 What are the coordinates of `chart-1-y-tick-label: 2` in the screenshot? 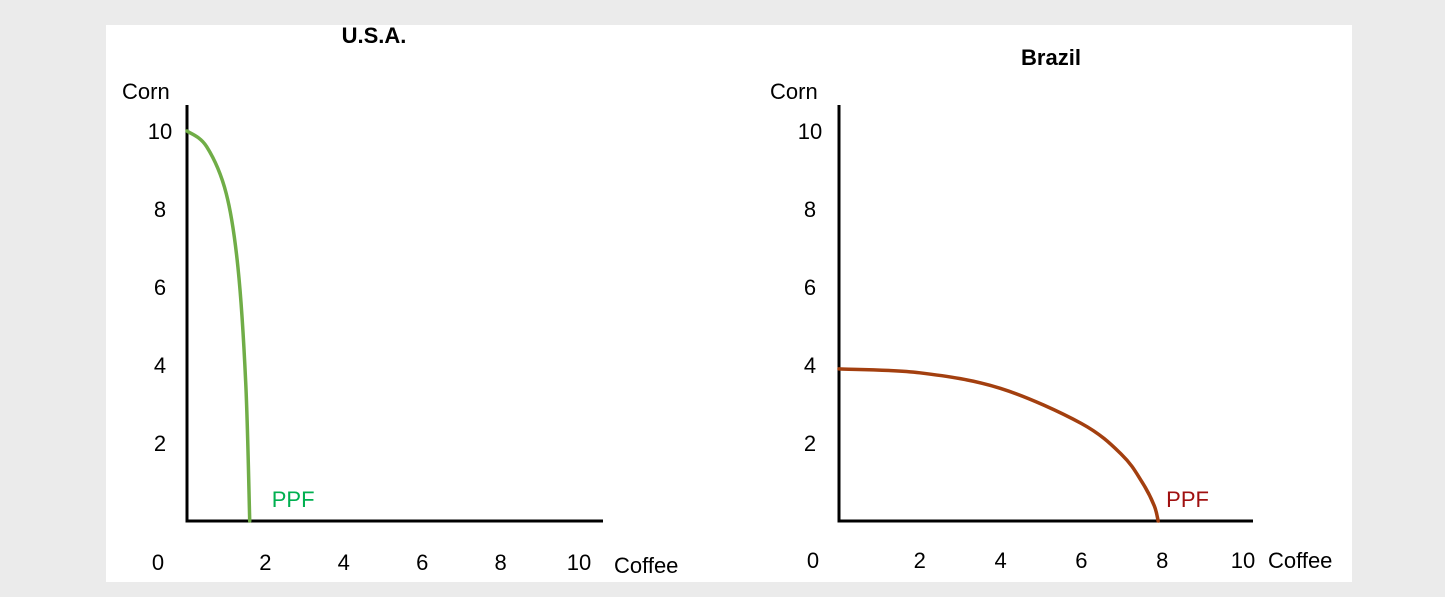 It's located at (160, 443).